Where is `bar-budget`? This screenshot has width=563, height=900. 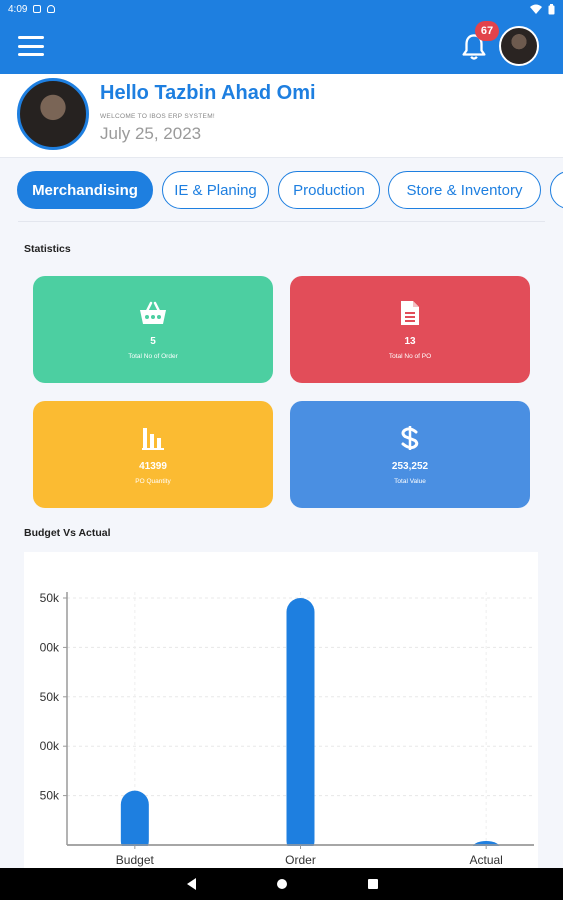
bar-budget is located at coordinates (134, 822).